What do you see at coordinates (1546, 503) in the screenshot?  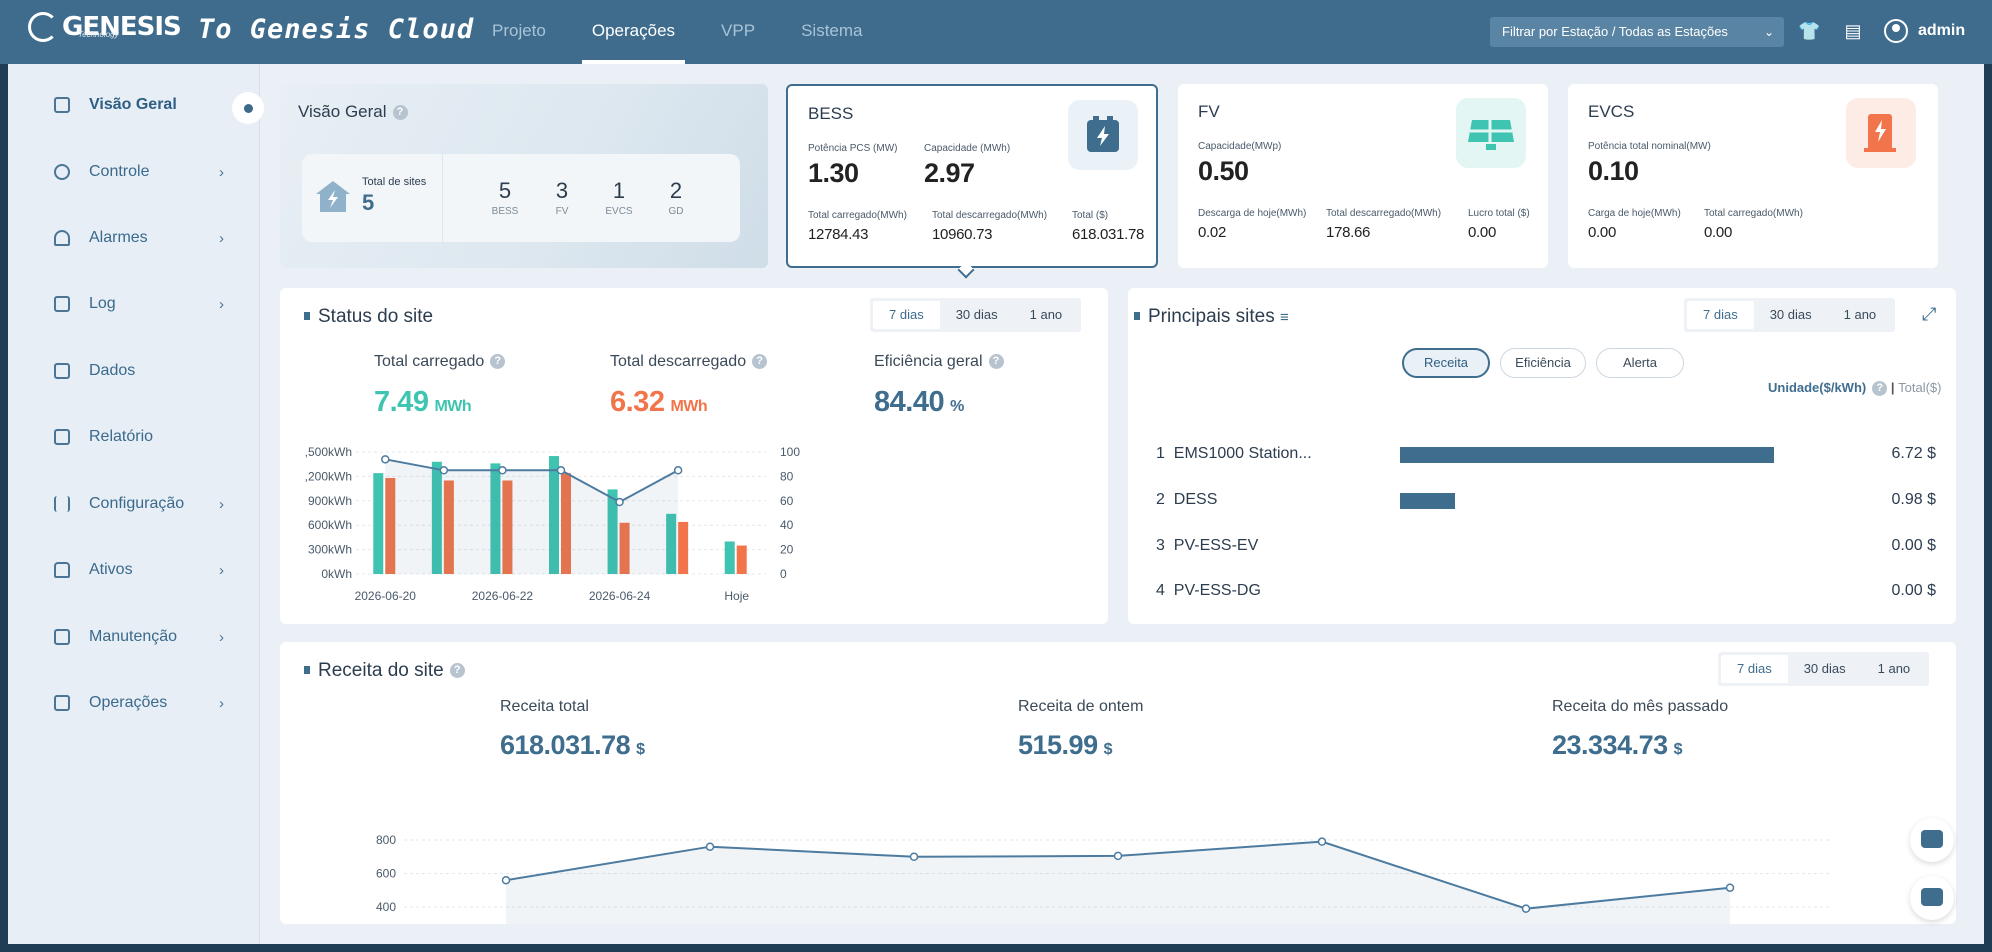 I see `list-item: 2 DESS 0.98 $` at bounding box center [1546, 503].